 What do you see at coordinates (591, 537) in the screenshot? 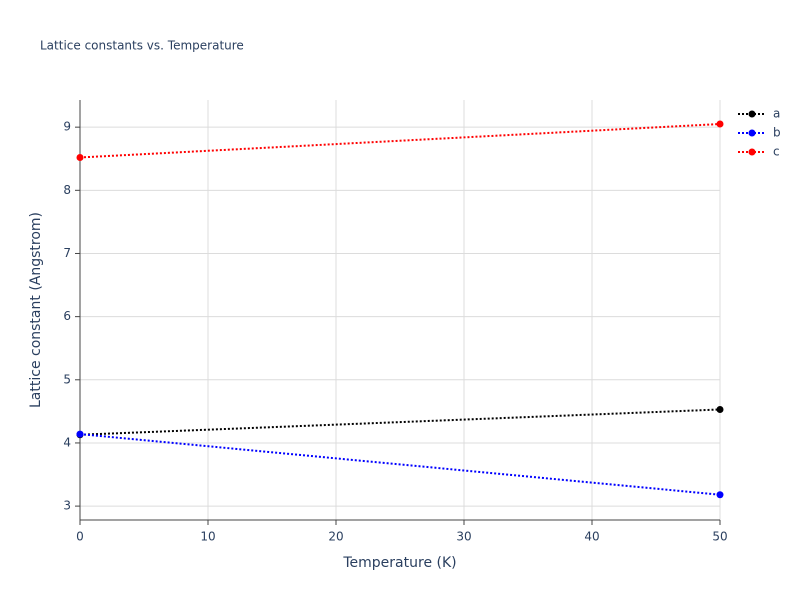
I see `x-tick-label: 40` at bounding box center [591, 537].